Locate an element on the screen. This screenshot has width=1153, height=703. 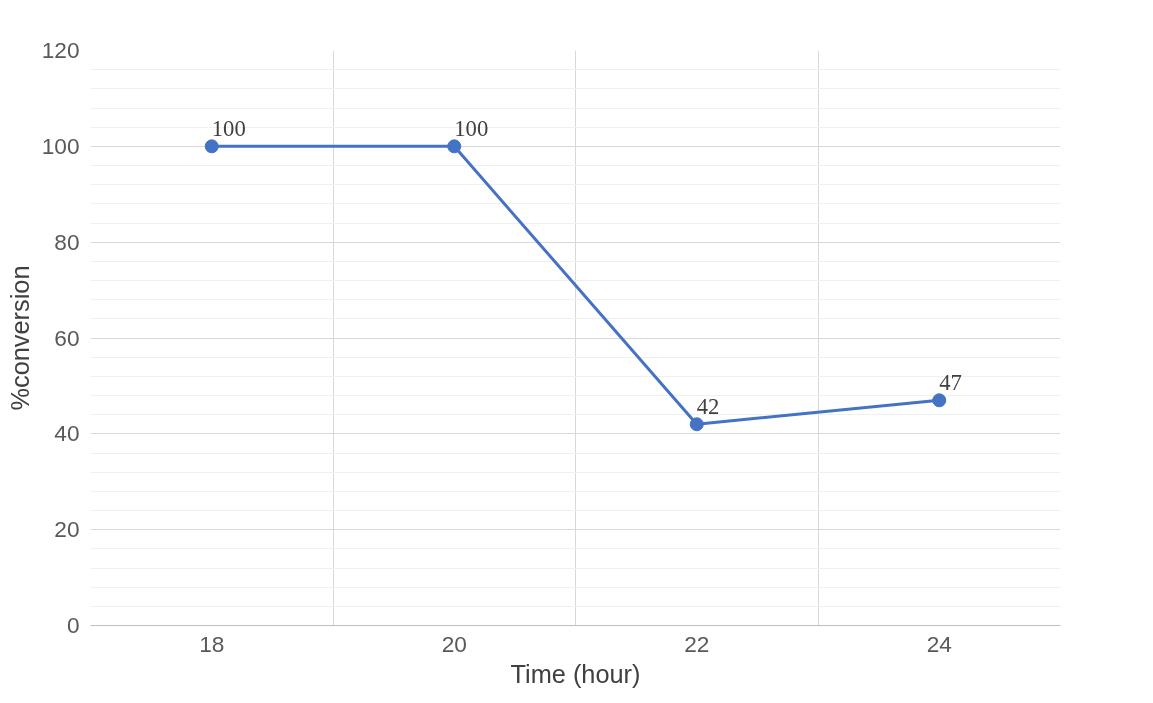
y-tick-label: 0 is located at coordinates (73, 625).